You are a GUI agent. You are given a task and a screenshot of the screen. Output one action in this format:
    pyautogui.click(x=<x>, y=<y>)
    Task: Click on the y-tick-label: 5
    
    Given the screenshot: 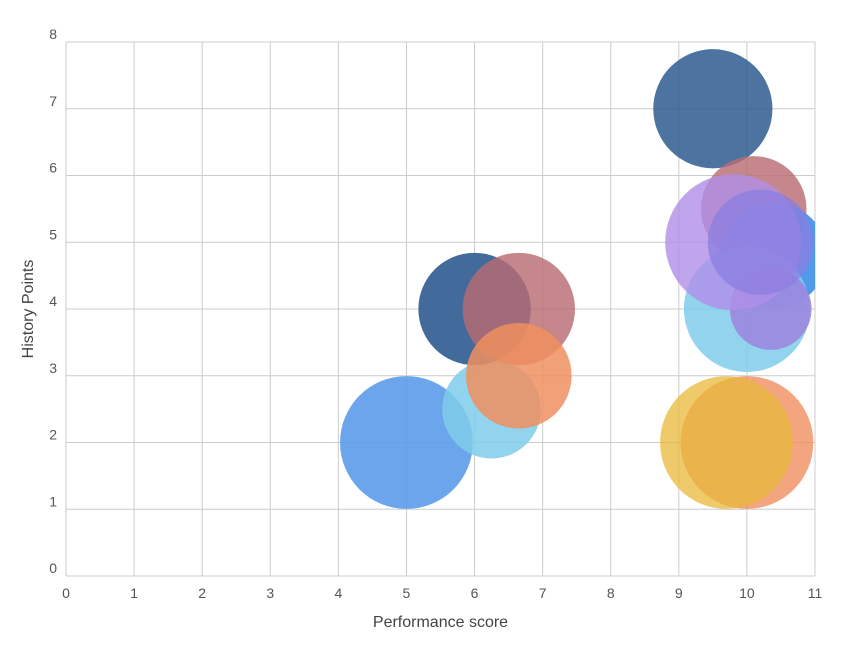 What is the action you would take?
    pyautogui.click(x=53, y=234)
    